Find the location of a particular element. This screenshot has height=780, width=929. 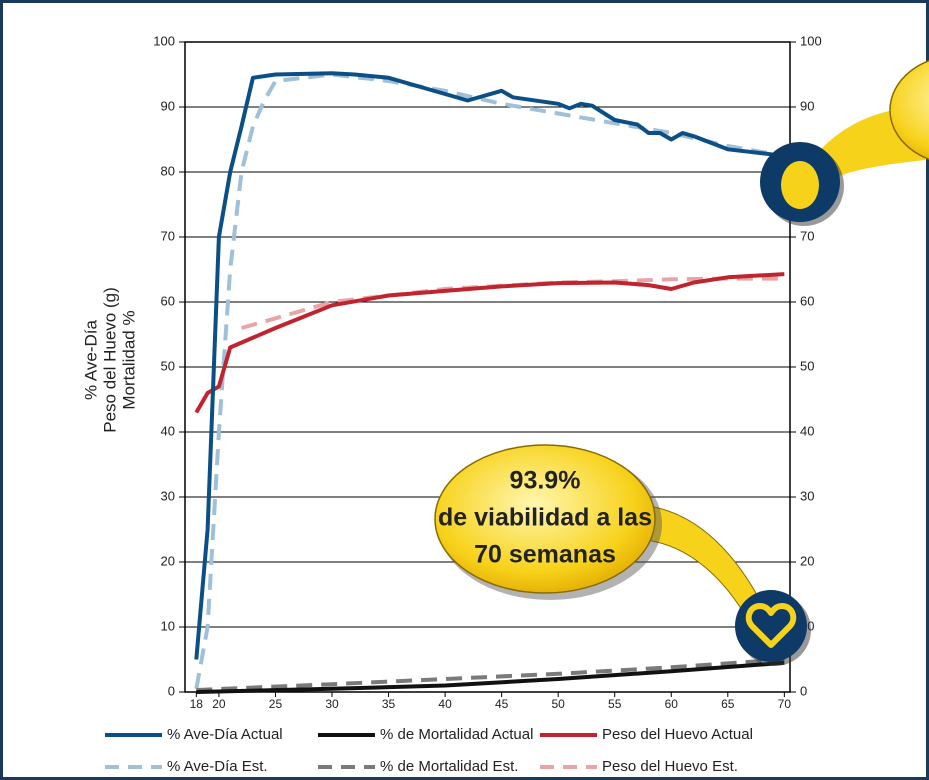

y-tick-label: 0 is located at coordinates (171, 690).